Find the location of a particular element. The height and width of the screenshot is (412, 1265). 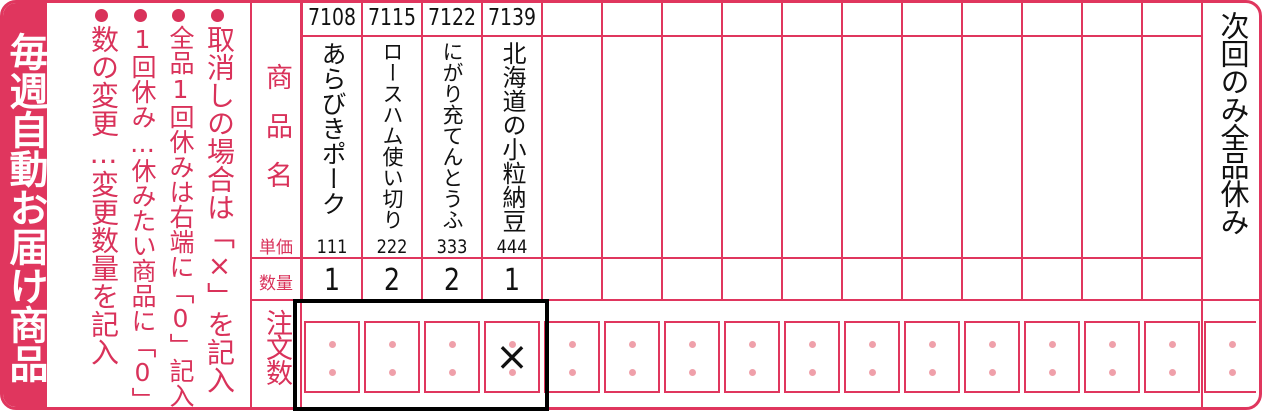

product-name: 北海道の小粒納豆 is located at coordinates (512, 137).